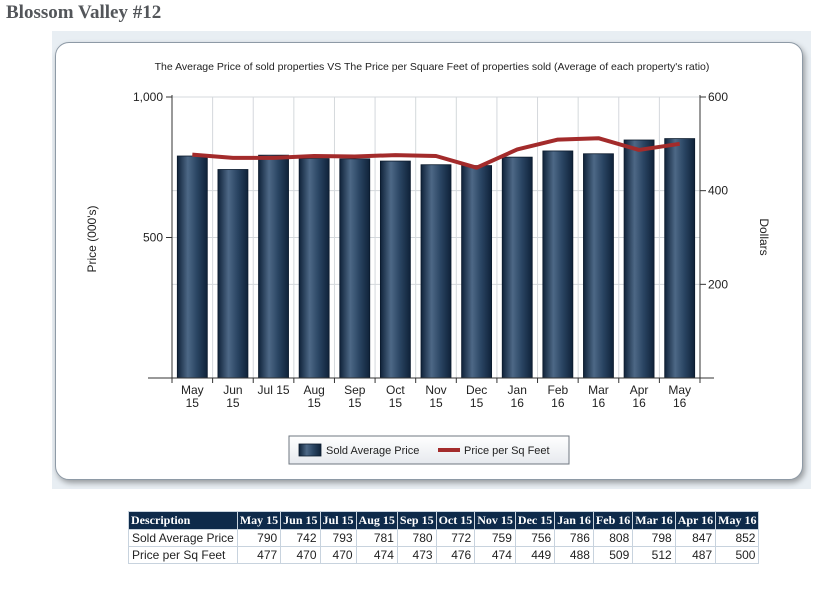  What do you see at coordinates (517, 390) in the screenshot?
I see `x-tick-label: Jan` at bounding box center [517, 390].